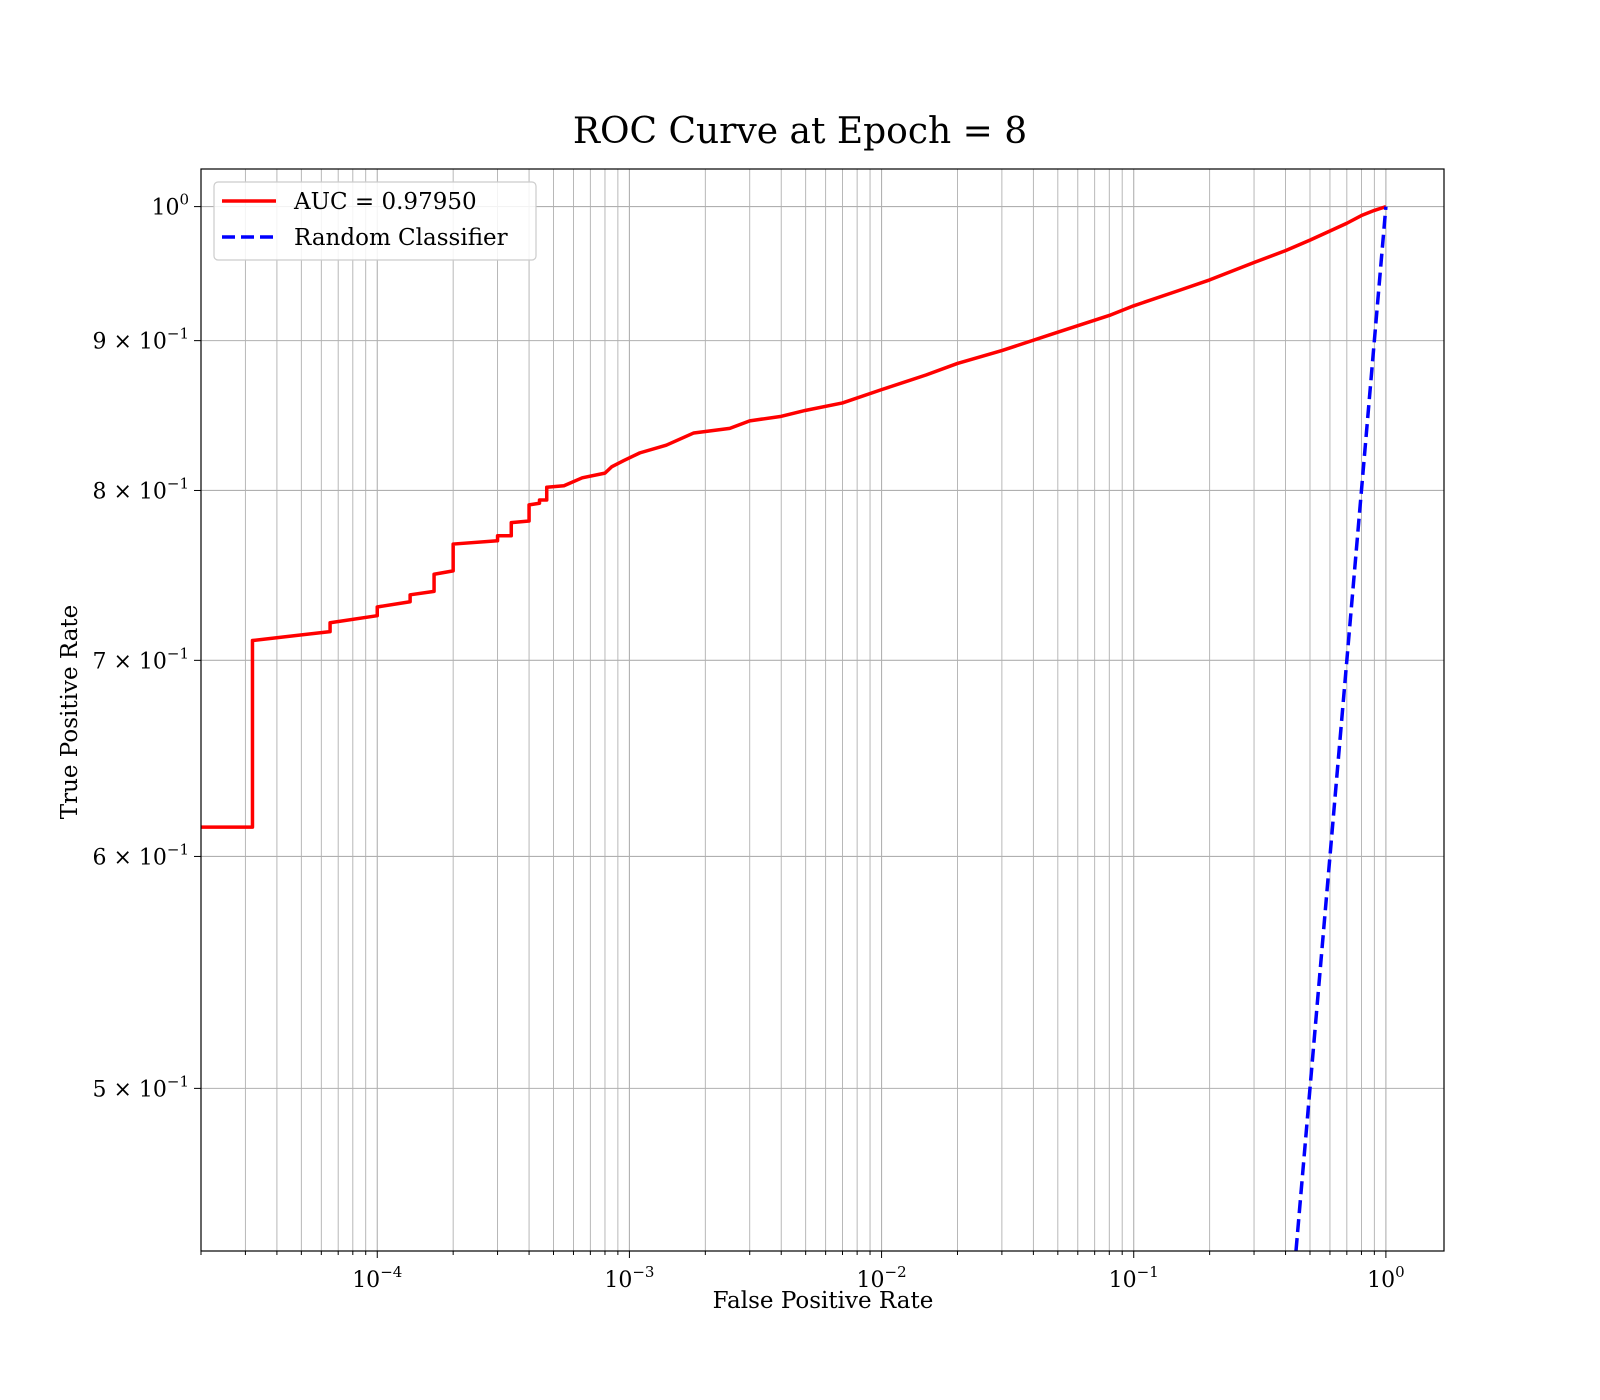  Describe the element at coordinates (882, 1278) in the screenshot. I see `x-tick-label: 10⁻²` at that location.